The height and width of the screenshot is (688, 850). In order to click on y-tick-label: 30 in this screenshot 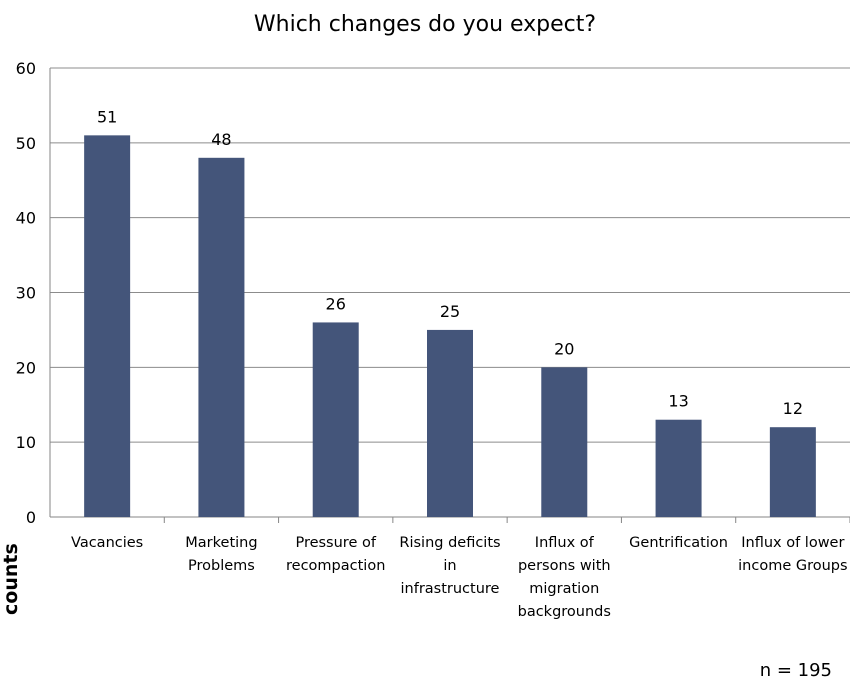, I will do `click(26, 293)`.